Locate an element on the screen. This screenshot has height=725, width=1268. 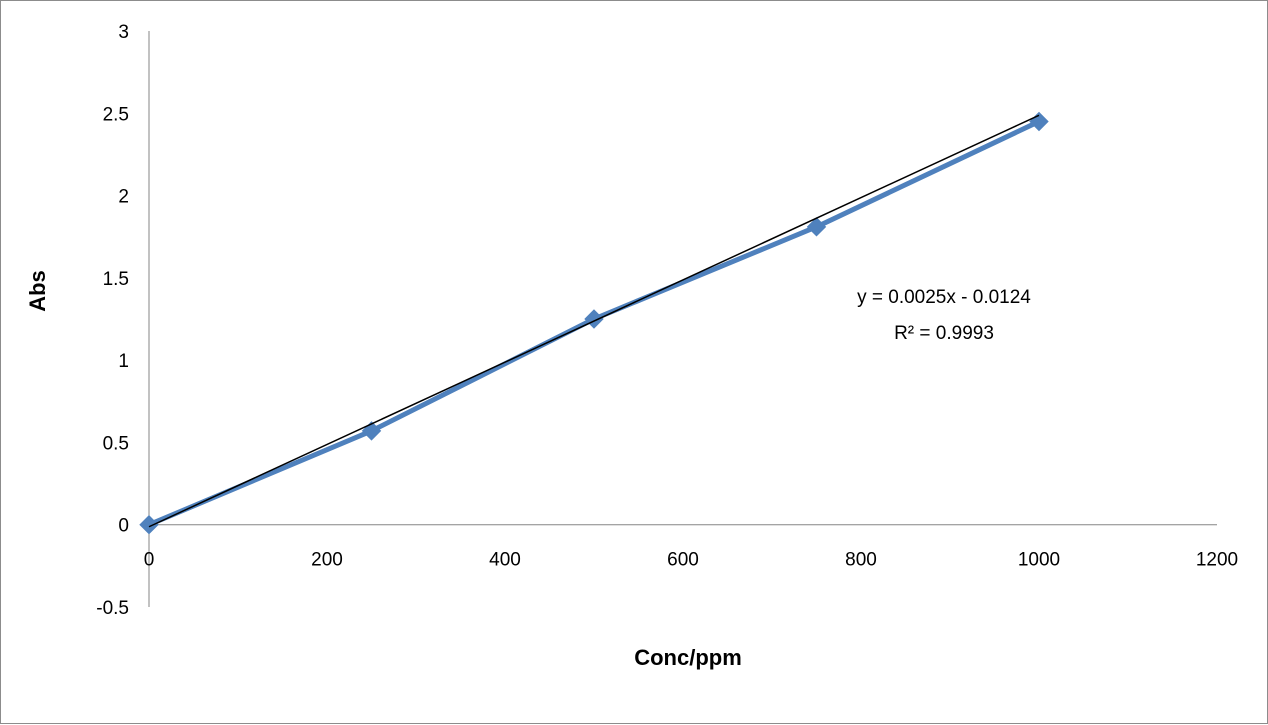
y-tick-label: 1 is located at coordinates (123, 361).